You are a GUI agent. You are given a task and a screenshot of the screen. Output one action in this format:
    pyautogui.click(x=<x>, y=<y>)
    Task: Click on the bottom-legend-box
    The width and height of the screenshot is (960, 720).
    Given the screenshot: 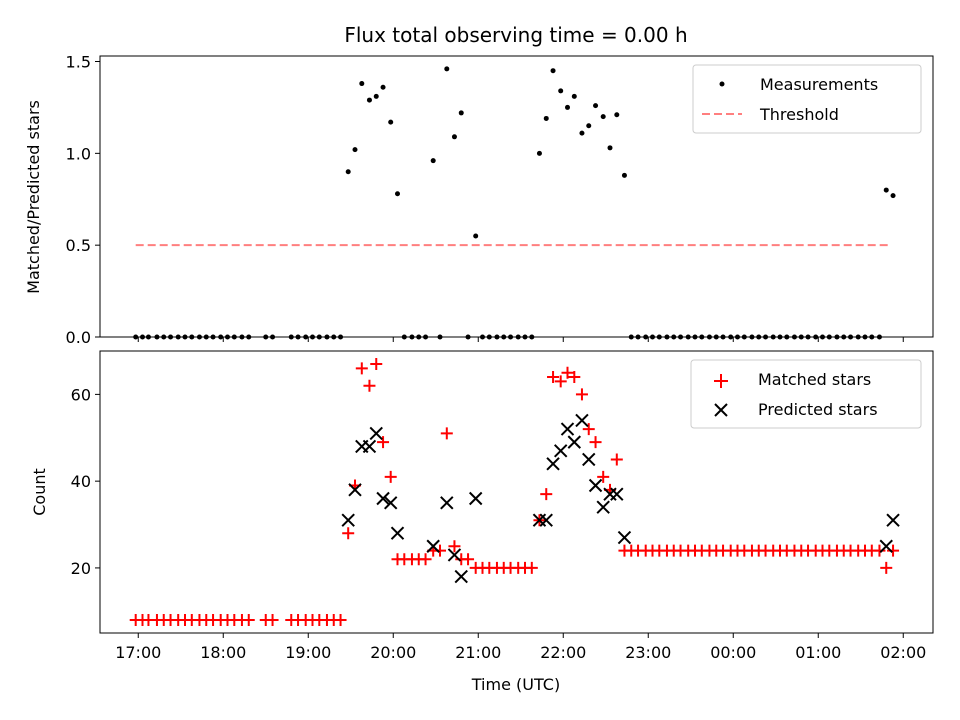 What is the action you would take?
    pyautogui.click(x=806, y=394)
    